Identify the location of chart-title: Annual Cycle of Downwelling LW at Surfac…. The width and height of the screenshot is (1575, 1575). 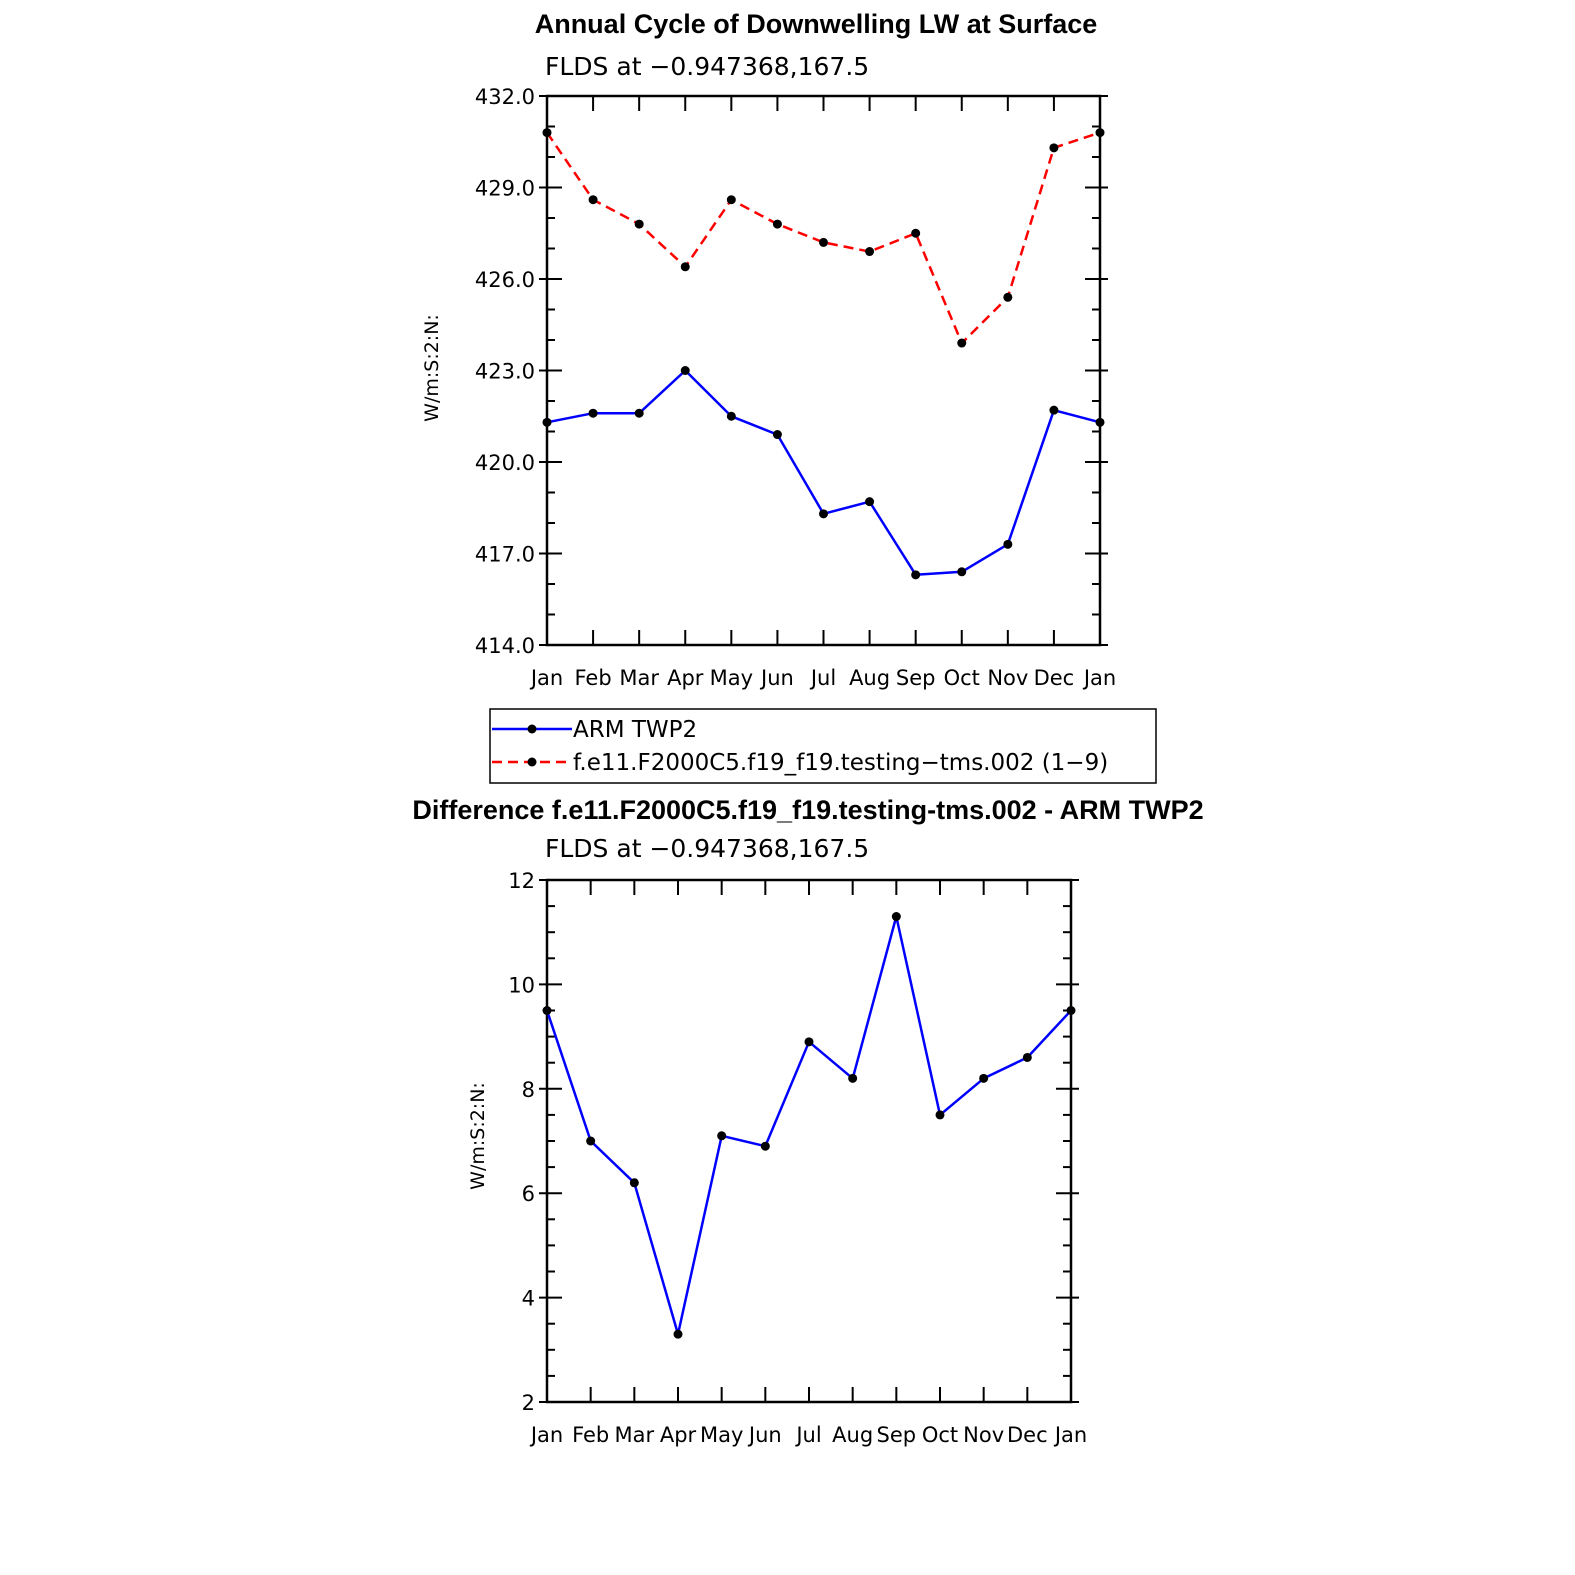
(816, 24).